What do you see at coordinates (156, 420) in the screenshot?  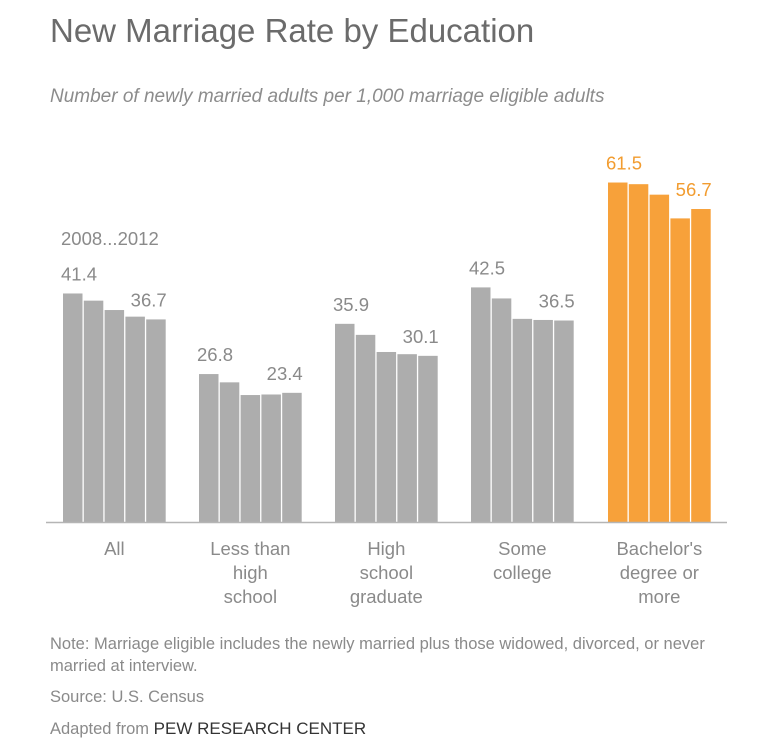 I see `bar-1-2012` at bounding box center [156, 420].